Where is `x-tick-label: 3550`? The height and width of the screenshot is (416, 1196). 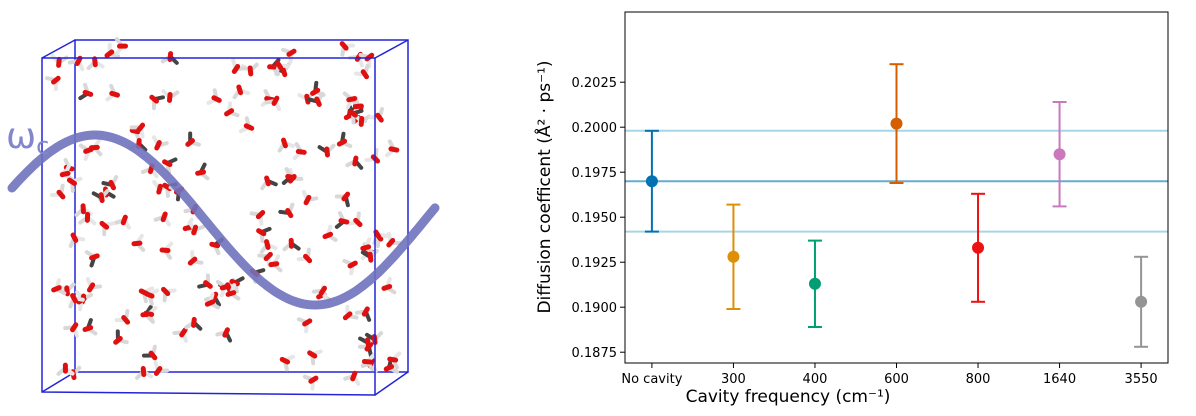 x-tick-label: 3550 is located at coordinates (1141, 379).